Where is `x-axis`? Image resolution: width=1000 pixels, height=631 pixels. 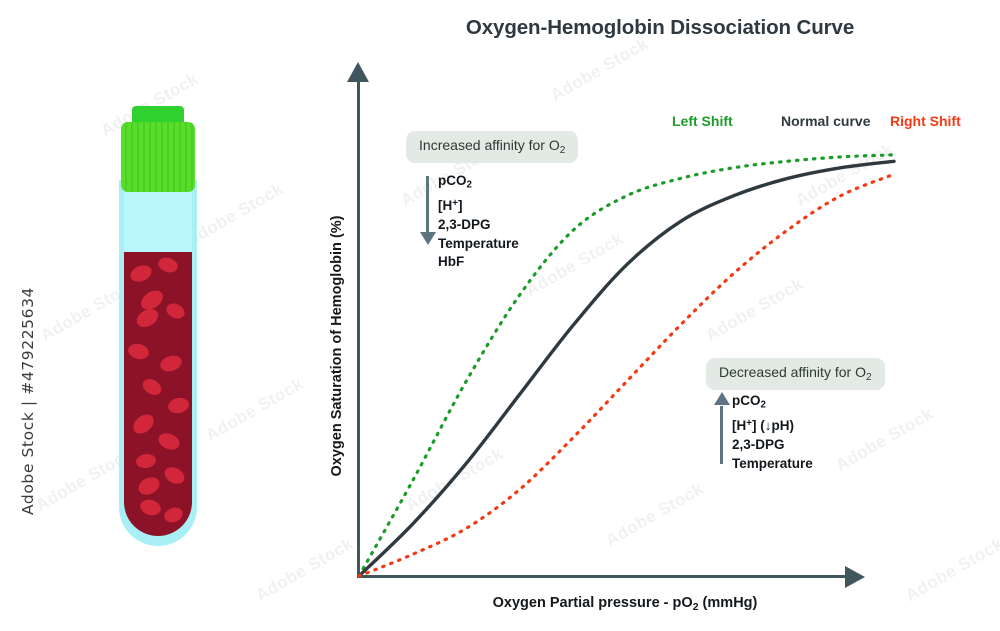 x-axis is located at coordinates (603, 576).